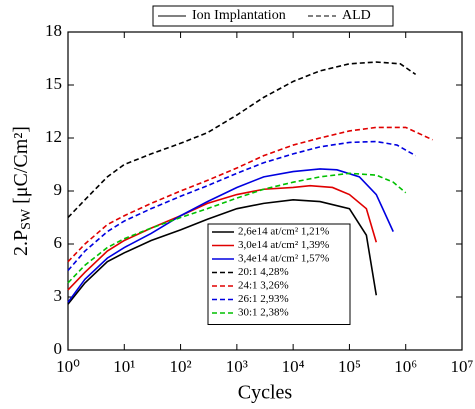  I want to click on legend-box, so click(279, 274).